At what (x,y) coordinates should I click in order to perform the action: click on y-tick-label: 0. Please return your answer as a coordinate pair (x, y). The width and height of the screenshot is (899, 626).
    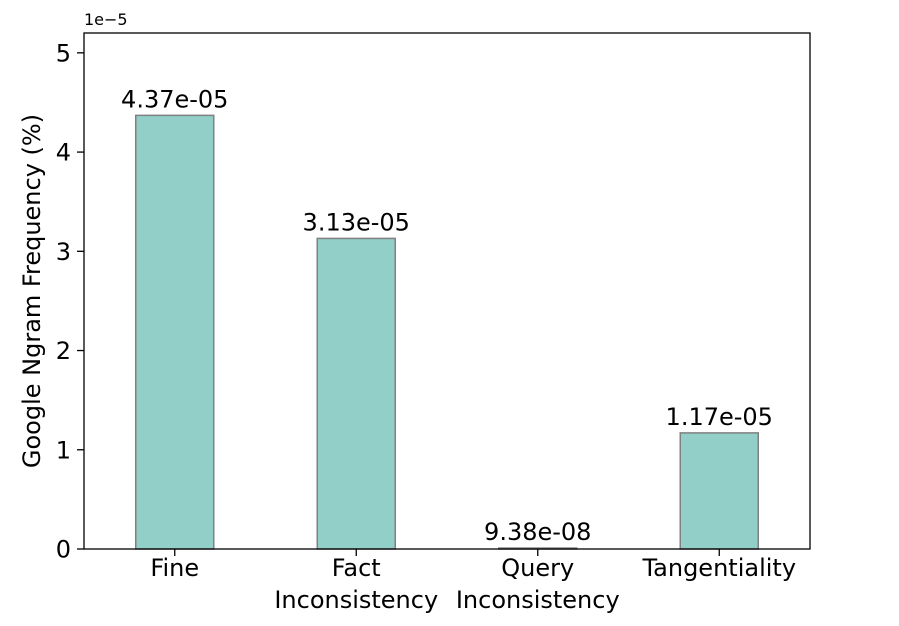
    Looking at the image, I should click on (63, 550).